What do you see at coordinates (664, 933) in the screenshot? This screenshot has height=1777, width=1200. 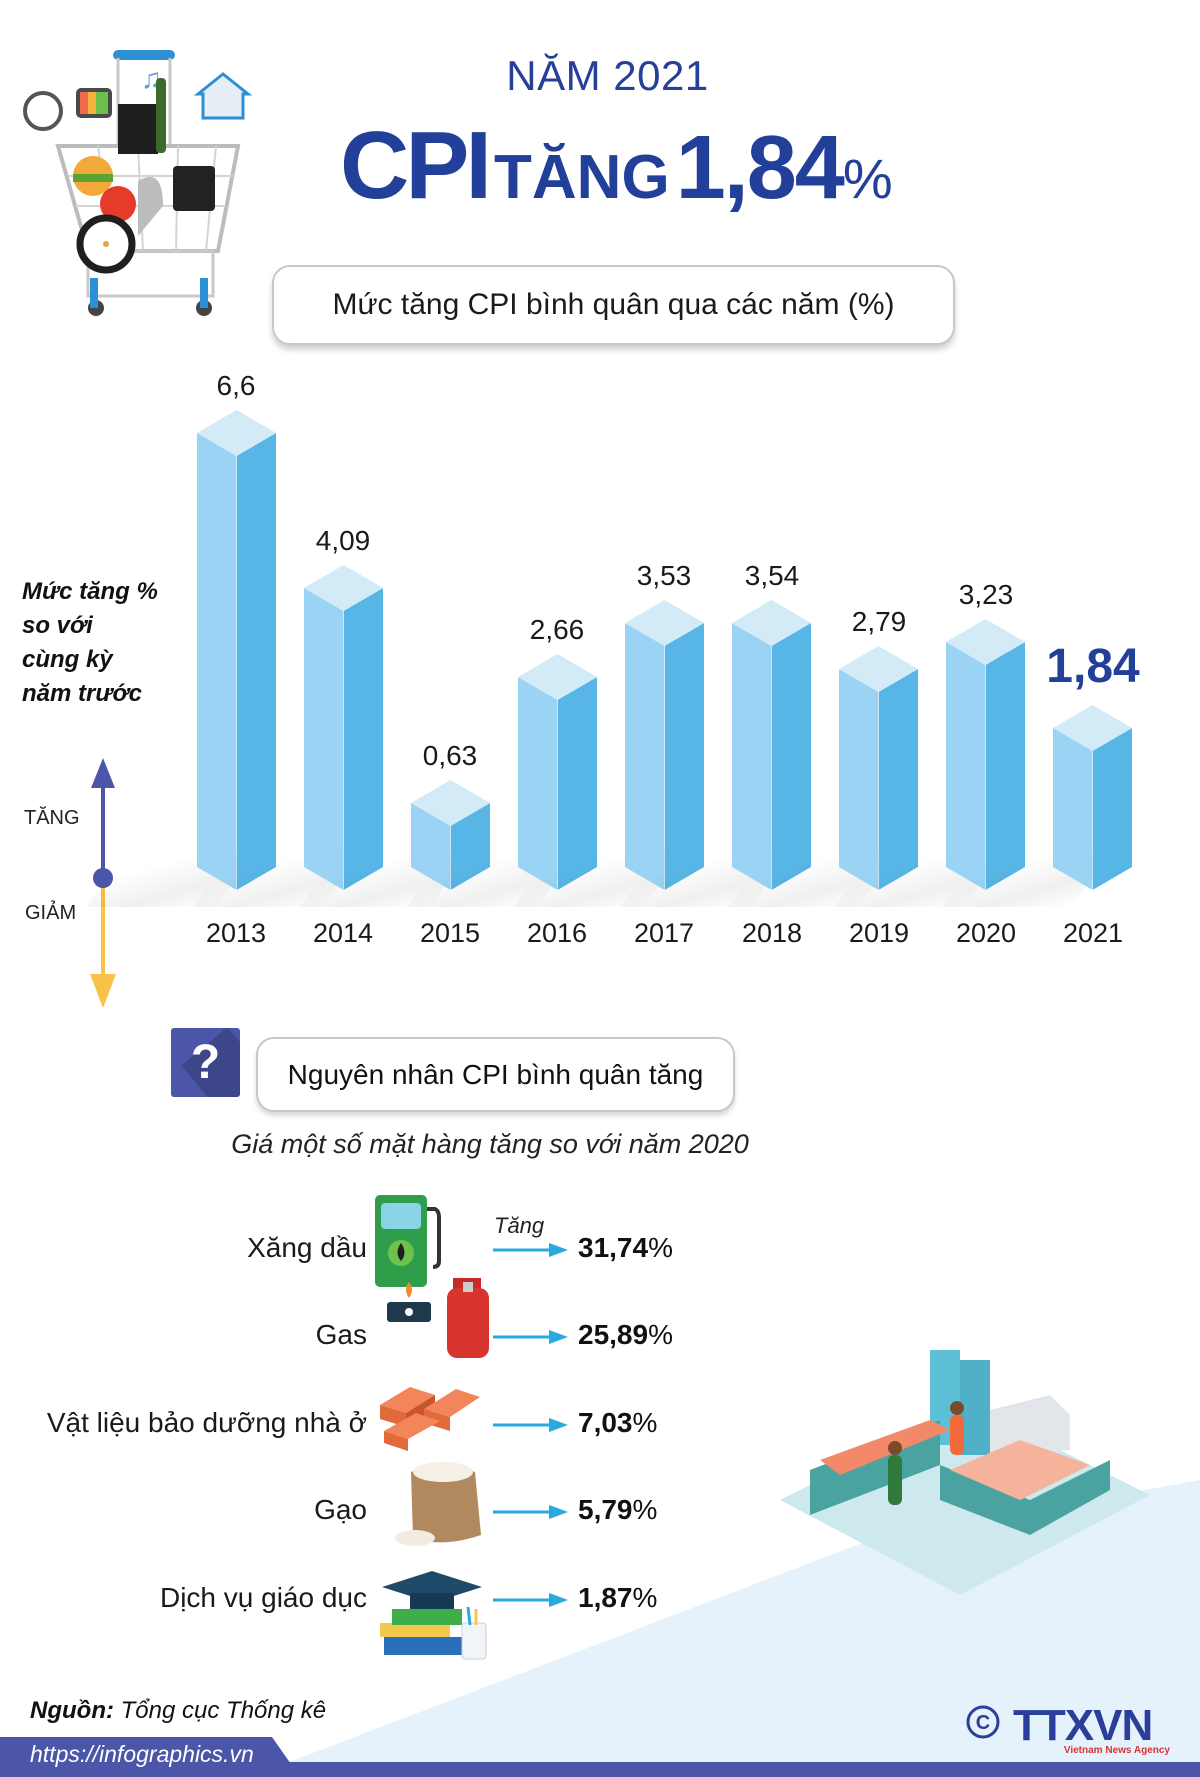 I see `x-axis-year-label: 2017` at bounding box center [664, 933].